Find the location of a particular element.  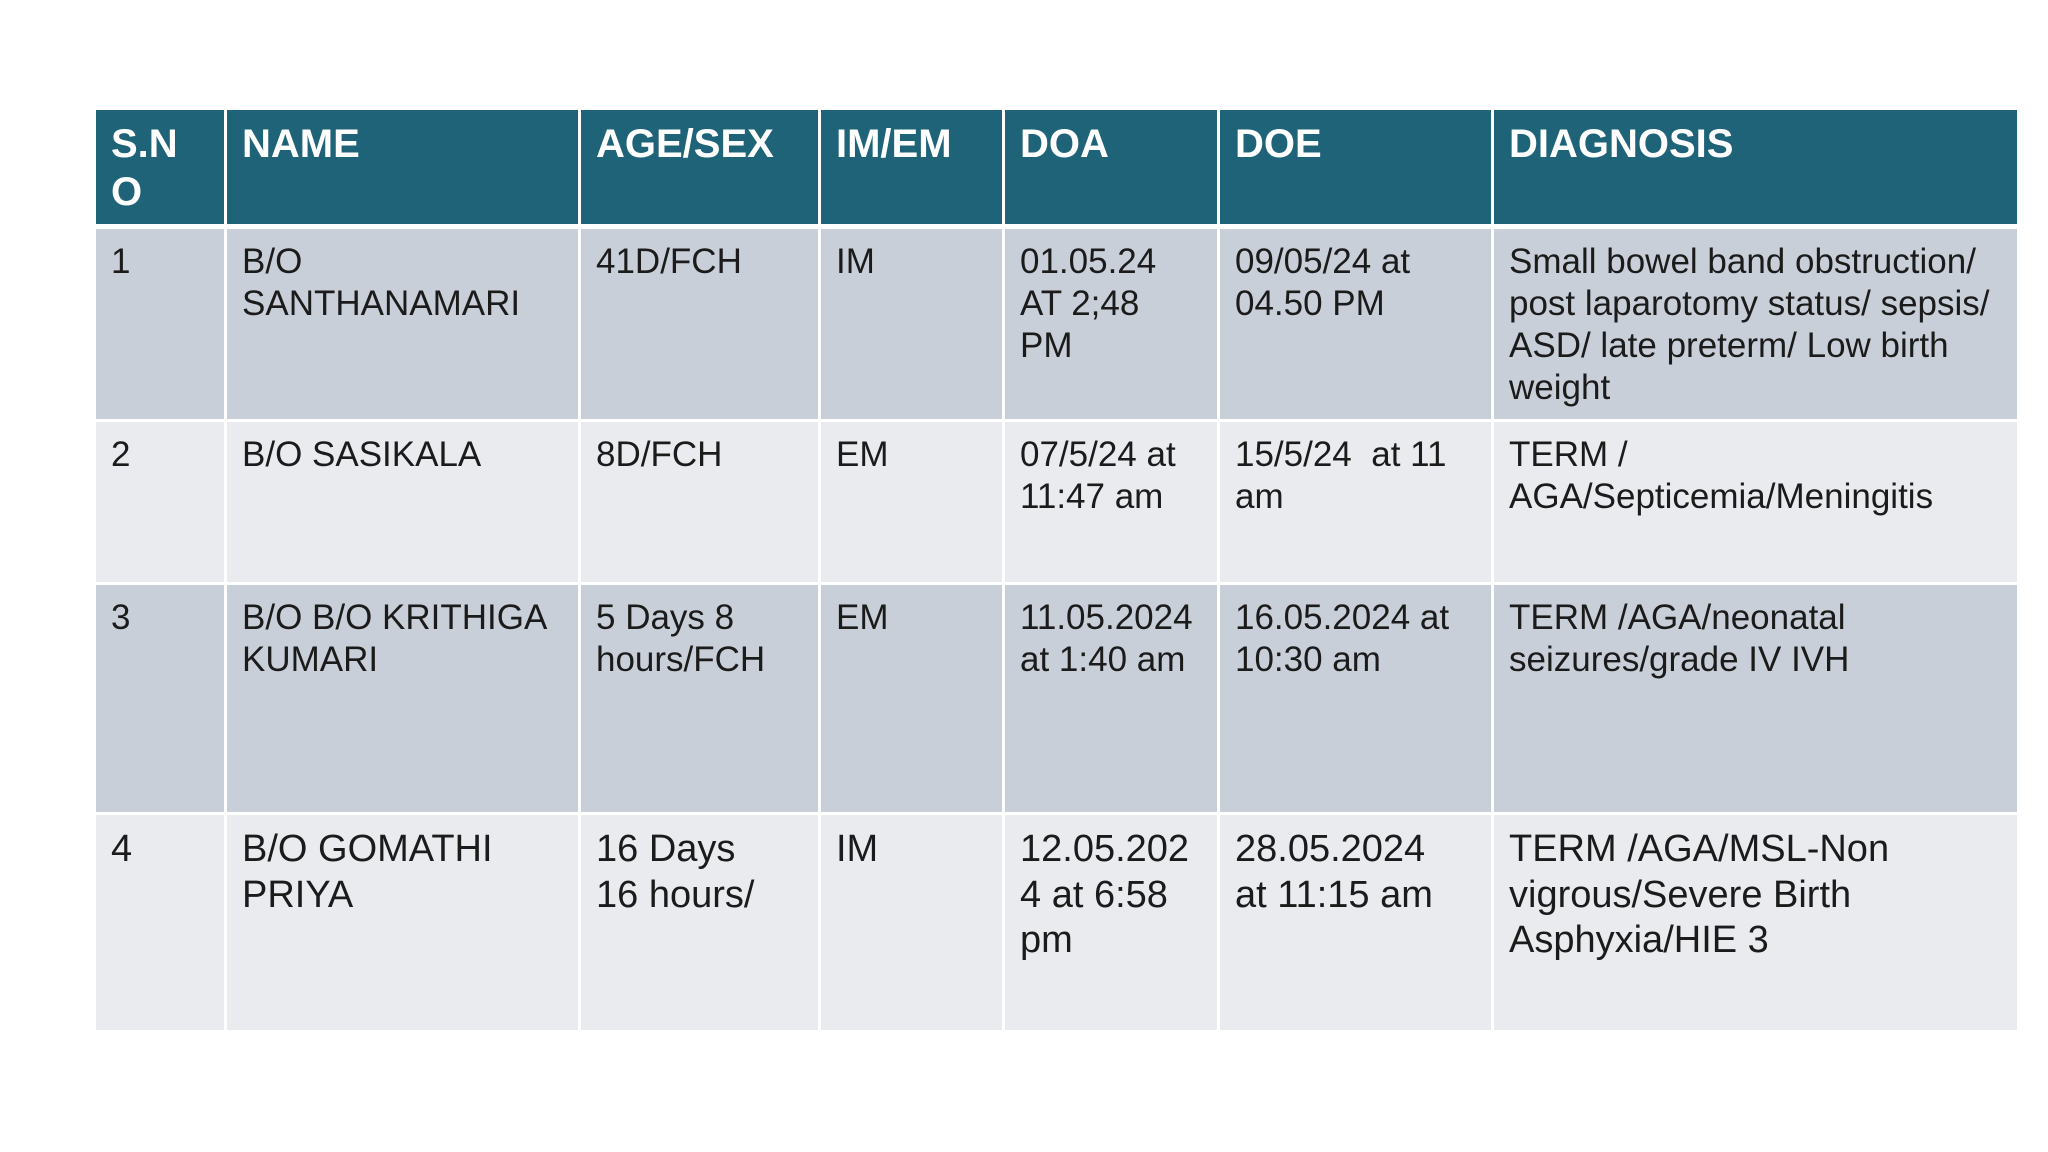

col-header-age-sex: AGE/SEX is located at coordinates (699, 168).